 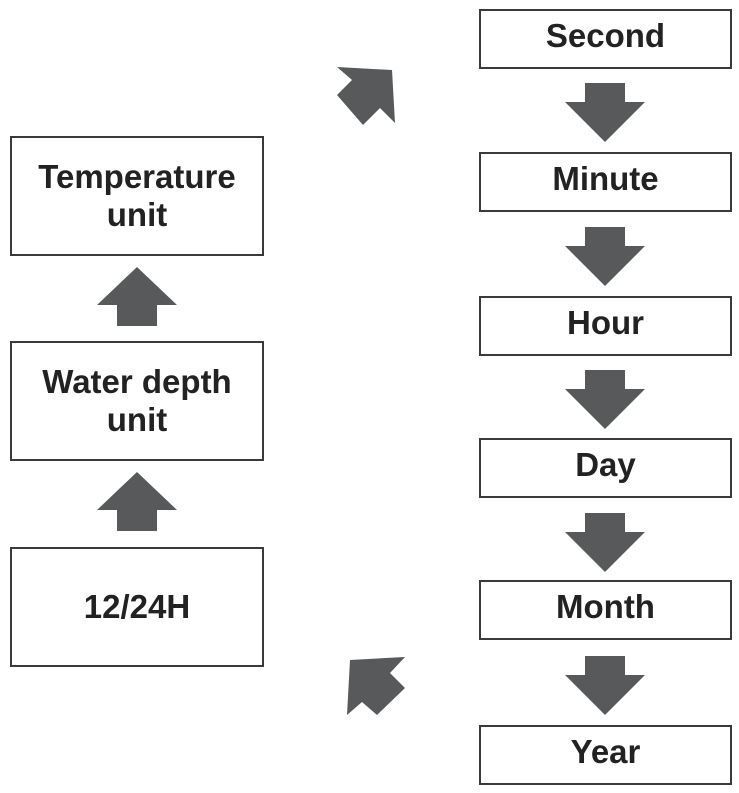 I want to click on step-temperature-unit: Temperature unit, so click(x=137, y=196).